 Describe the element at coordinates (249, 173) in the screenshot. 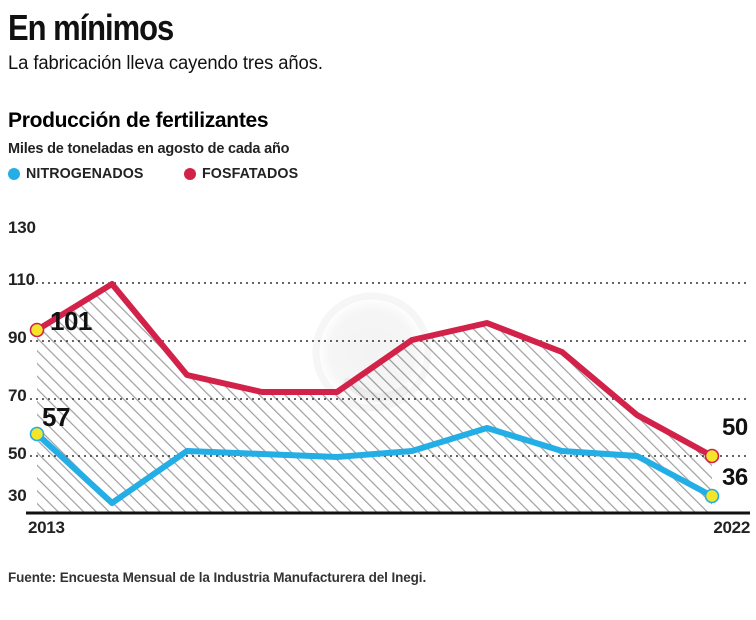

I see `legend-label-fosfatados: FOSFATADOS` at that location.